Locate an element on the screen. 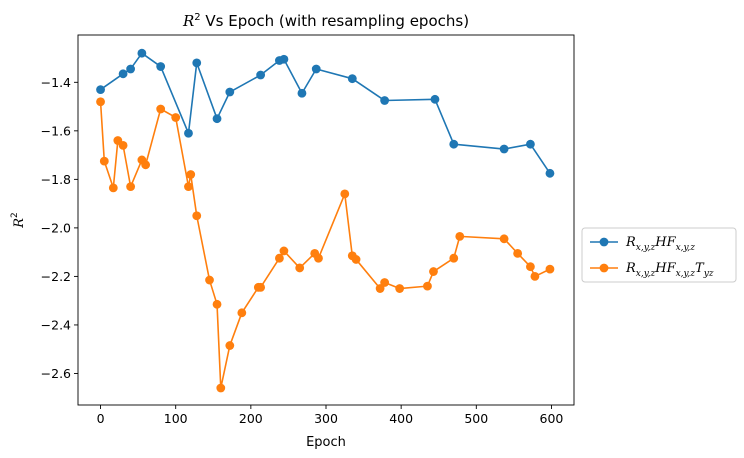 The image size is (744, 458). legend-label: Rx,y,zHFx,y,zTyz is located at coordinates (669, 270).